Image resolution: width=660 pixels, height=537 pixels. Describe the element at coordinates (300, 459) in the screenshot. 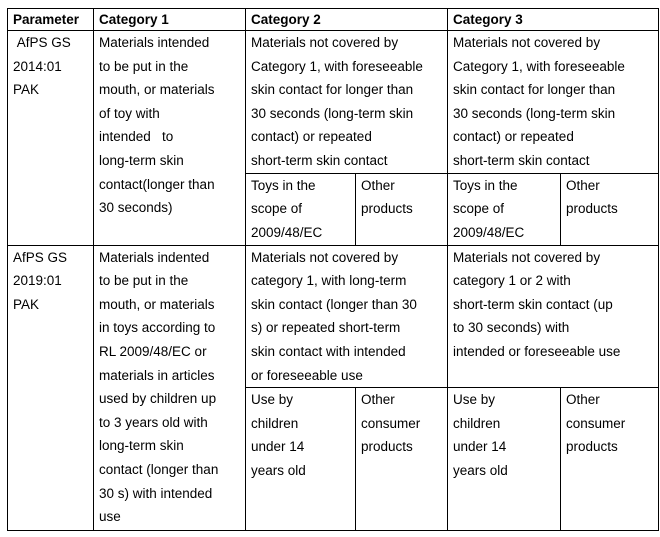

I see `category2-children-use-cell-afps-2019: Use by children under 14 years old` at that location.